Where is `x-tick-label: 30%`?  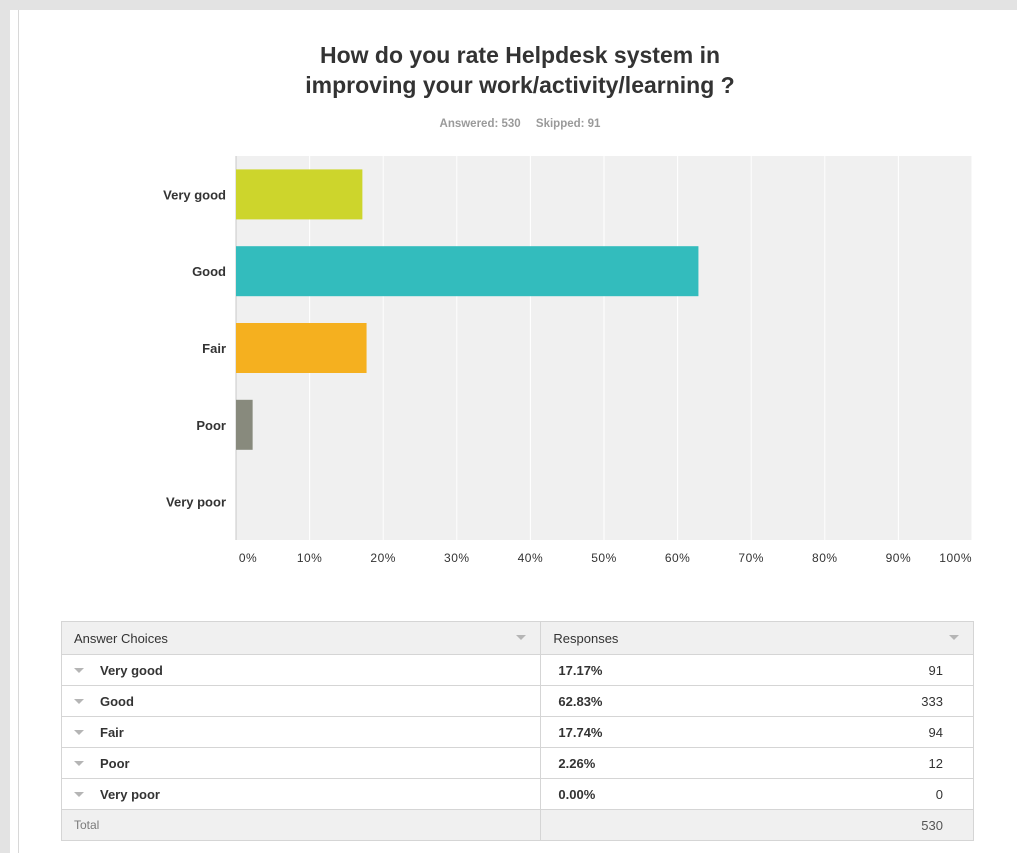
x-tick-label: 30% is located at coordinates (457, 558).